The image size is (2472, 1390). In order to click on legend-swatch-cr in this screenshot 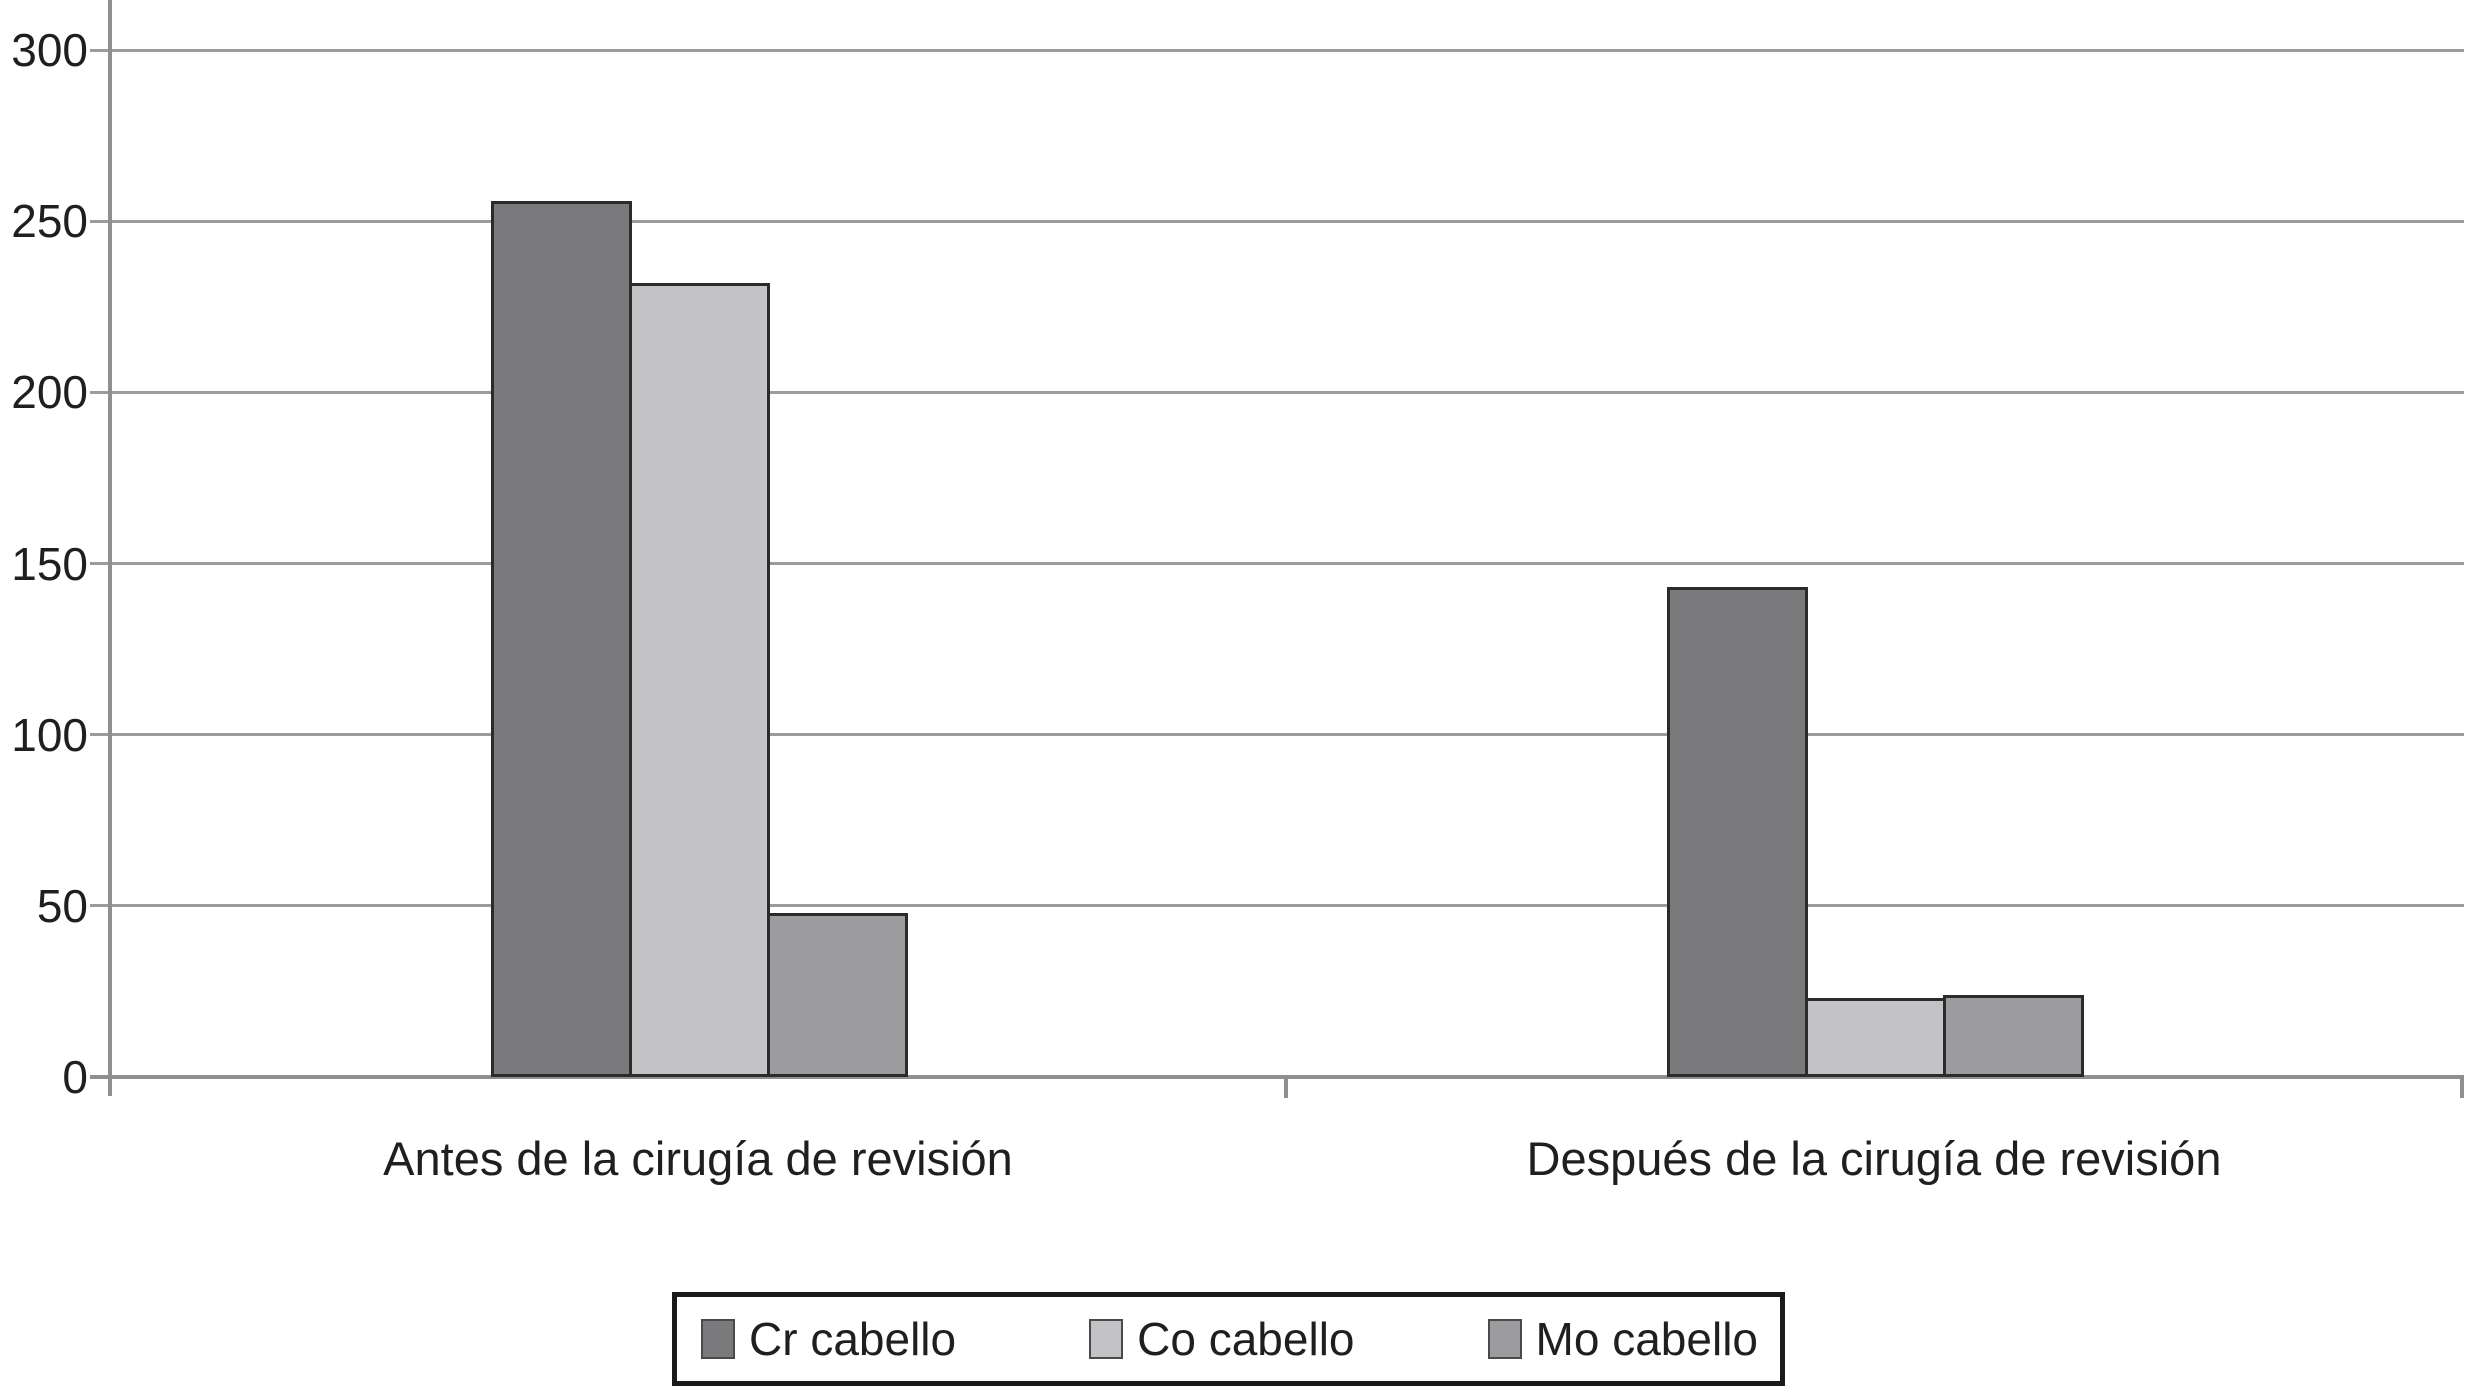, I will do `click(718, 1339)`.